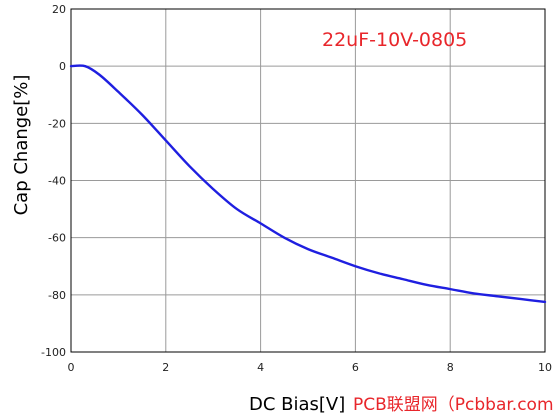  I want to click on y-tick-label: -100, so click(53, 352).